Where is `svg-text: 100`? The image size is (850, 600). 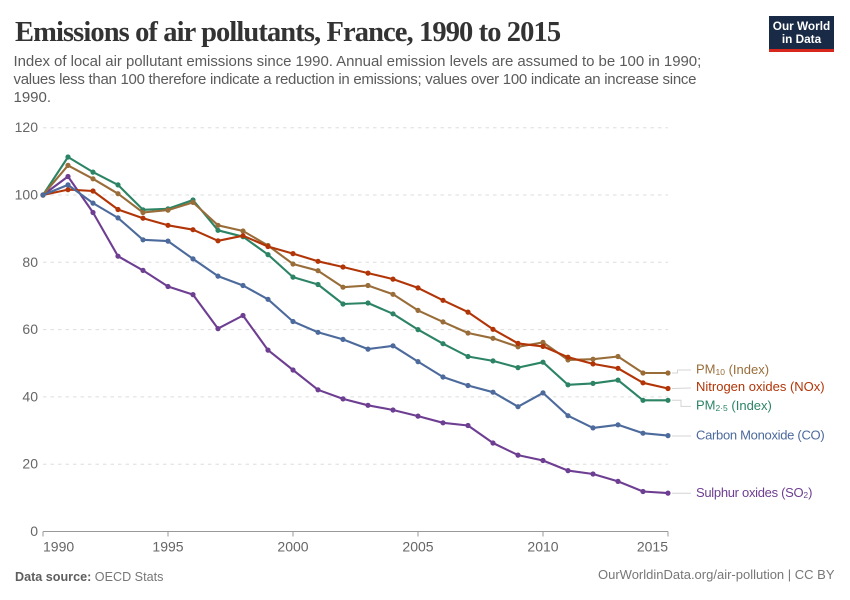 svg-text: 100 is located at coordinates (27, 195).